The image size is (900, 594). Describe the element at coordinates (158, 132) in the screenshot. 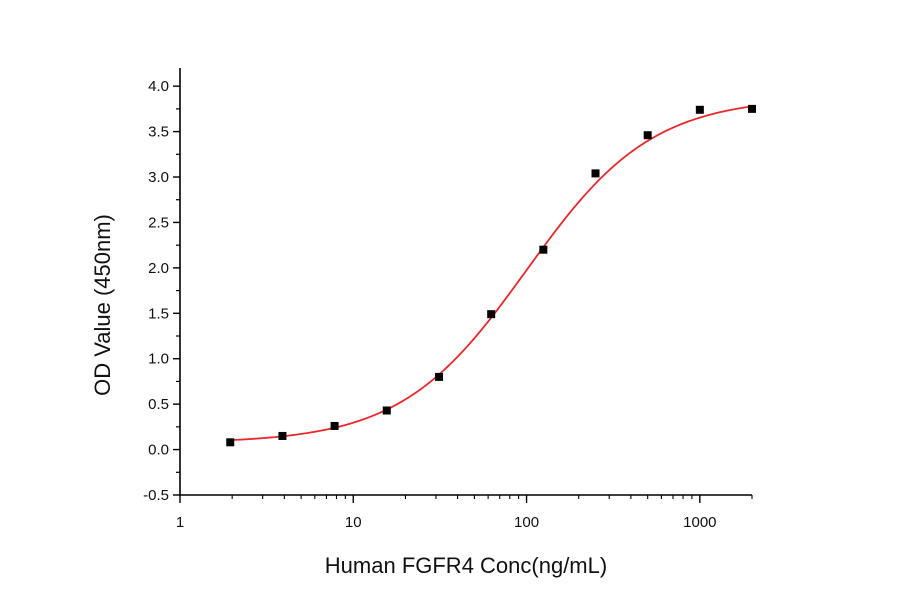

I see `y-tick-label: 3.5` at that location.